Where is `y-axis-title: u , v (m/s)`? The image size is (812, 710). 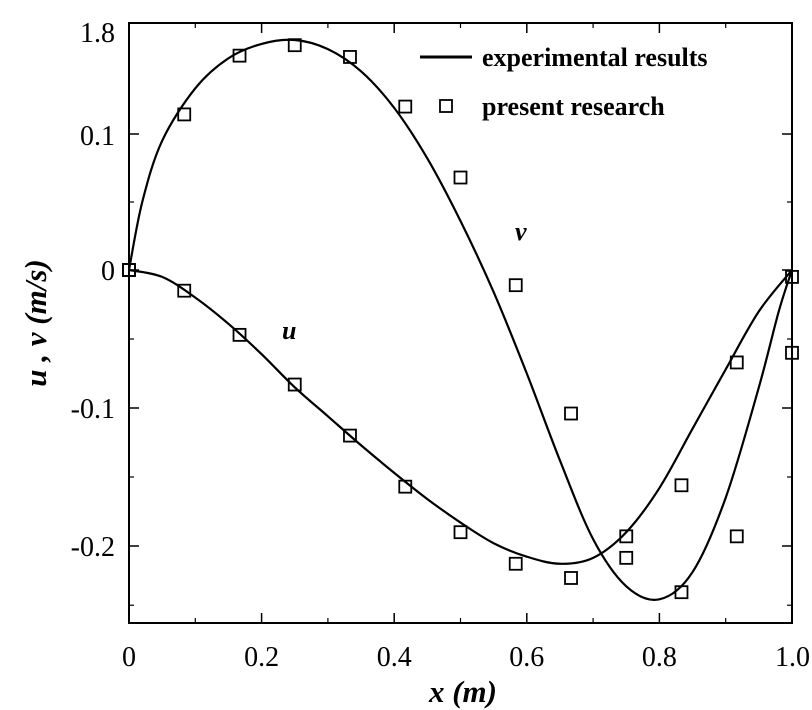
y-axis-title: u , v (m/s) is located at coordinates (35, 322).